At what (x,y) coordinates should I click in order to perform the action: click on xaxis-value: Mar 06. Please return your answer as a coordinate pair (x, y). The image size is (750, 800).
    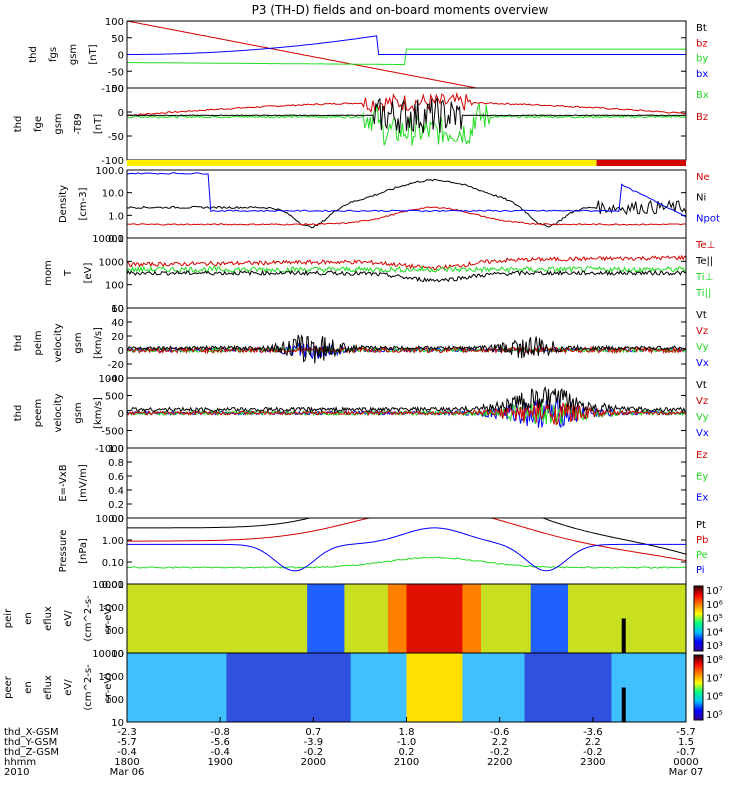
    Looking at the image, I should click on (127, 772).